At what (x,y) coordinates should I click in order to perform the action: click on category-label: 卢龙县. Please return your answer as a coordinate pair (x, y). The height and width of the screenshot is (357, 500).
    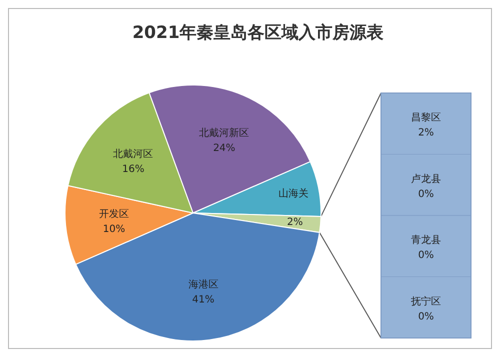
    Looking at the image, I should click on (426, 178).